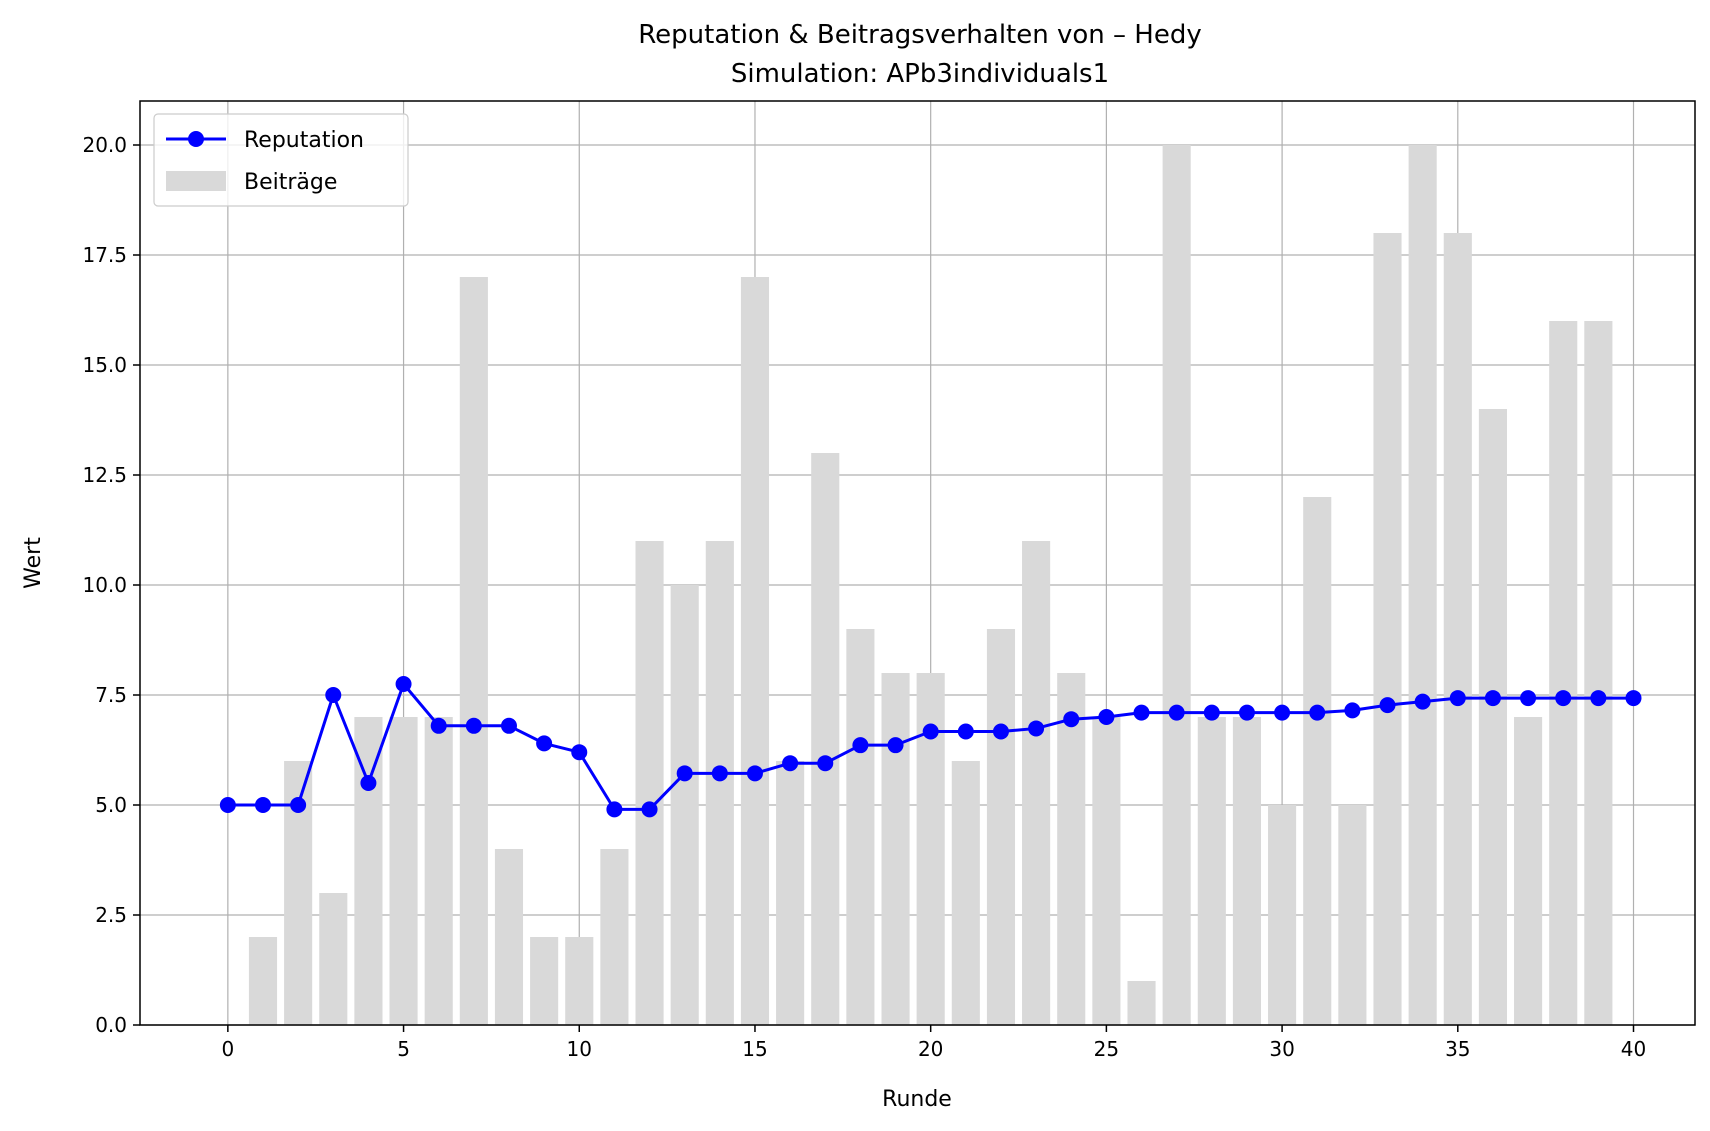 Image resolution: width=1710 pixels, height=1131 pixels. I want to click on x-tick-label: 20, so click(930, 1049).